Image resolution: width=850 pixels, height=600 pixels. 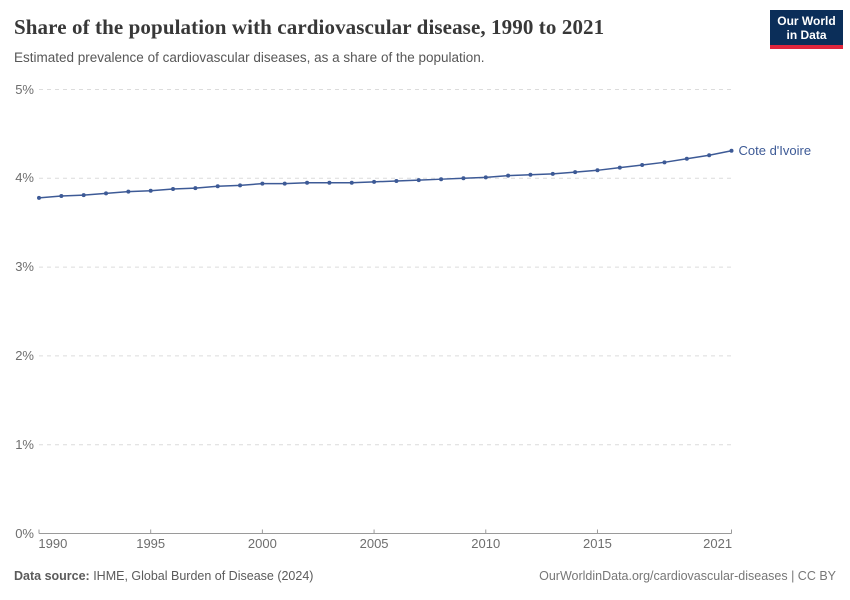 I want to click on series-label: Cote d'Ivoire, so click(x=775, y=150).